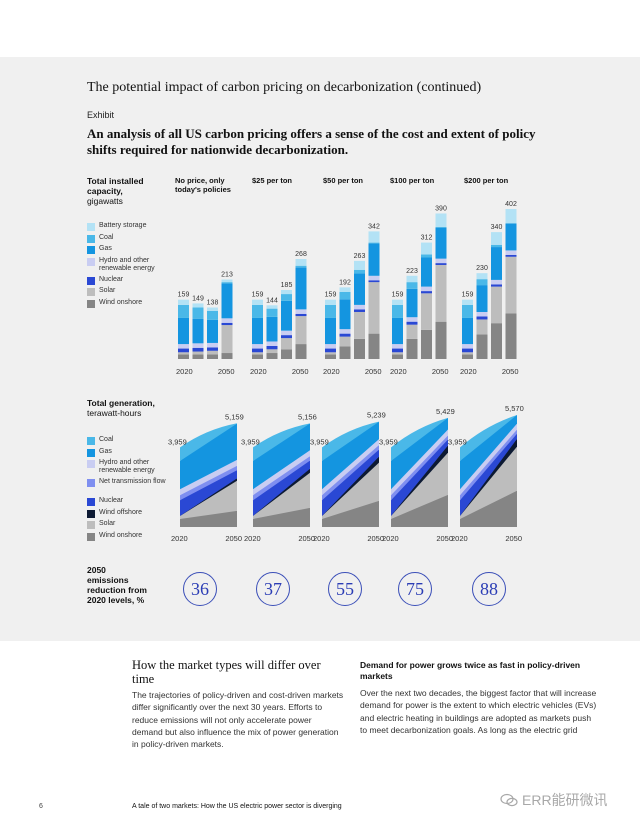 This screenshot has height=828, width=640. What do you see at coordinates (565, 800) in the screenshot?
I see `watermark-text: ERR能研微讯` at bounding box center [565, 800].